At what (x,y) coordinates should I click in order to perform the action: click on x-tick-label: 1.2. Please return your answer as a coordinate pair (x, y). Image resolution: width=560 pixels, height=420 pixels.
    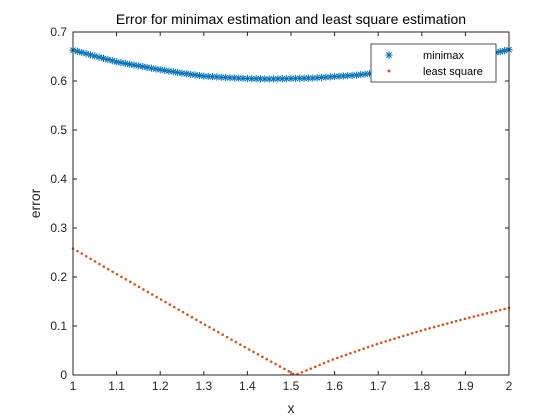
    Looking at the image, I should click on (160, 386).